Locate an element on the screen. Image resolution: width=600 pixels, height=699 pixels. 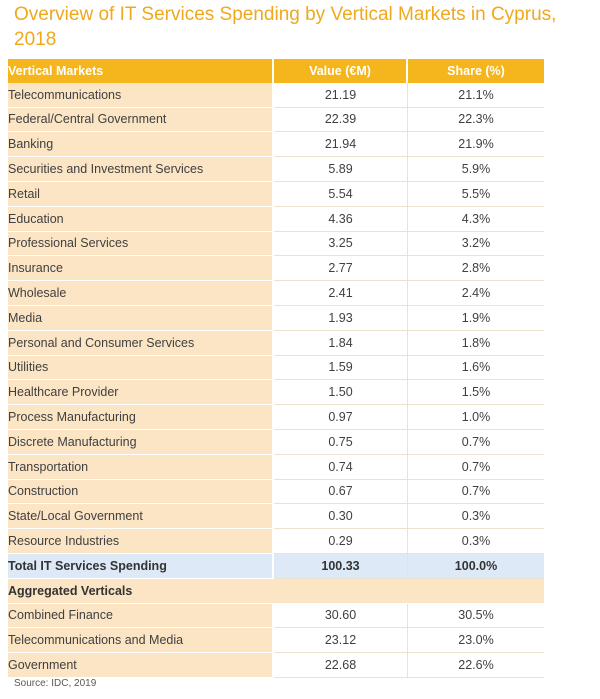
vertical-cell: Transportation is located at coordinates (141, 467).